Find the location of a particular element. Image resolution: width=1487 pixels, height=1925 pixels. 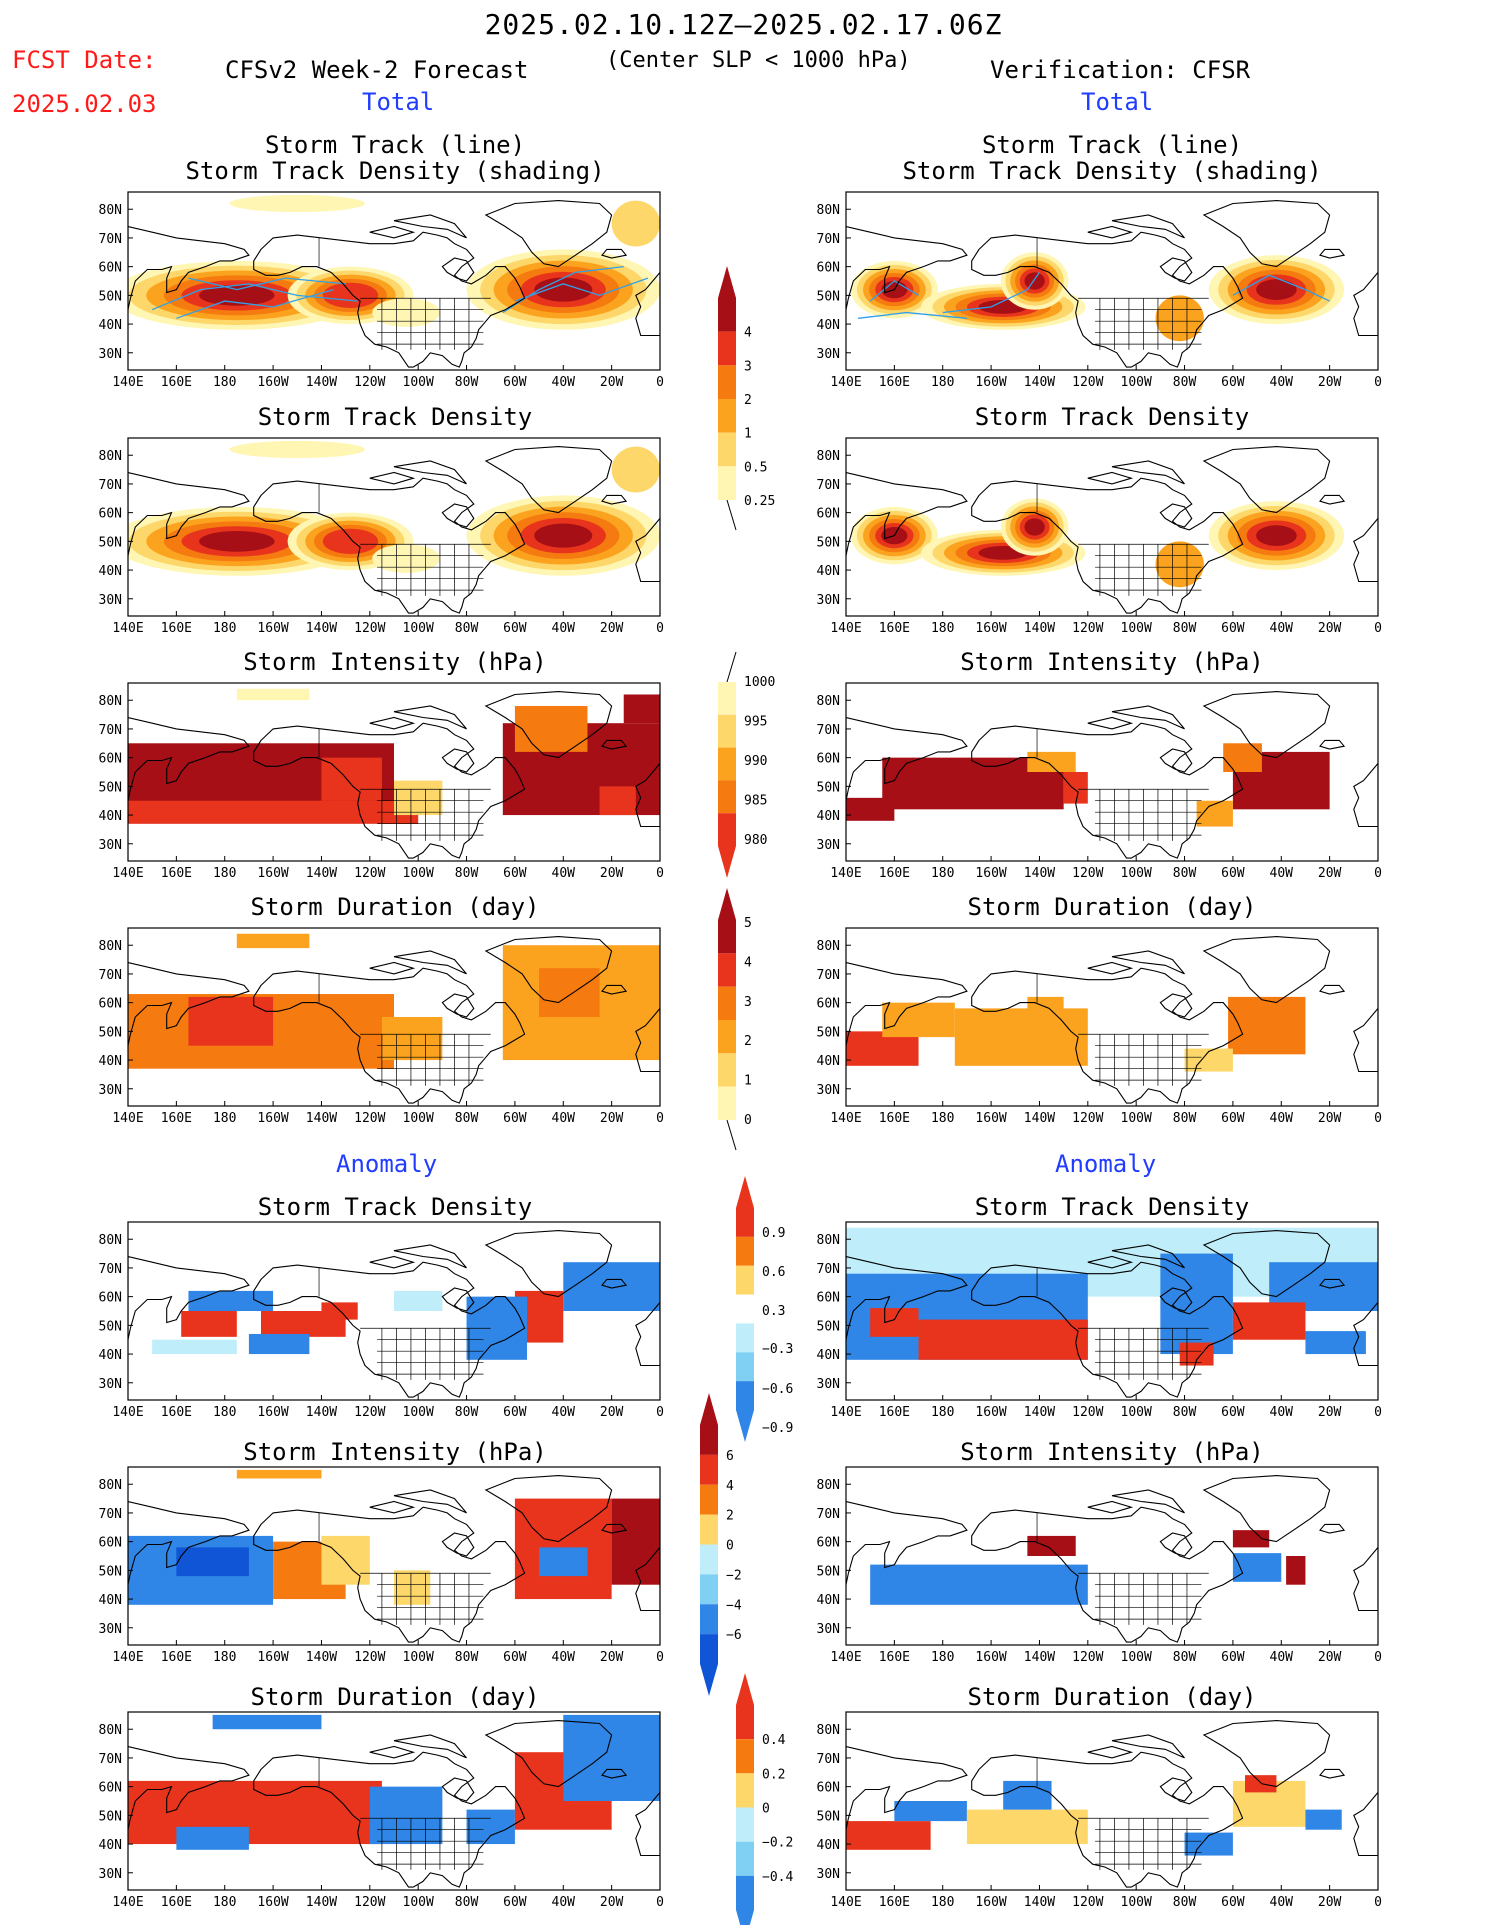

colorbar-label: −0.4 is located at coordinates (777, 1877).